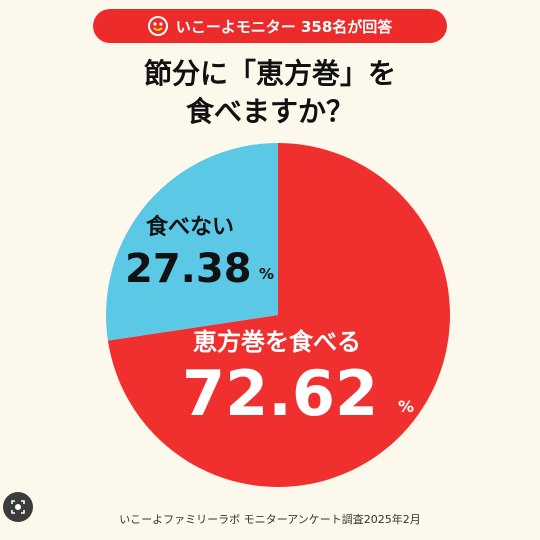 Image resolution: width=540 pixels, height=540 pixels. Describe the element at coordinates (280, 393) in the screenshot. I see `slice-value-0: 72.62` at that location.